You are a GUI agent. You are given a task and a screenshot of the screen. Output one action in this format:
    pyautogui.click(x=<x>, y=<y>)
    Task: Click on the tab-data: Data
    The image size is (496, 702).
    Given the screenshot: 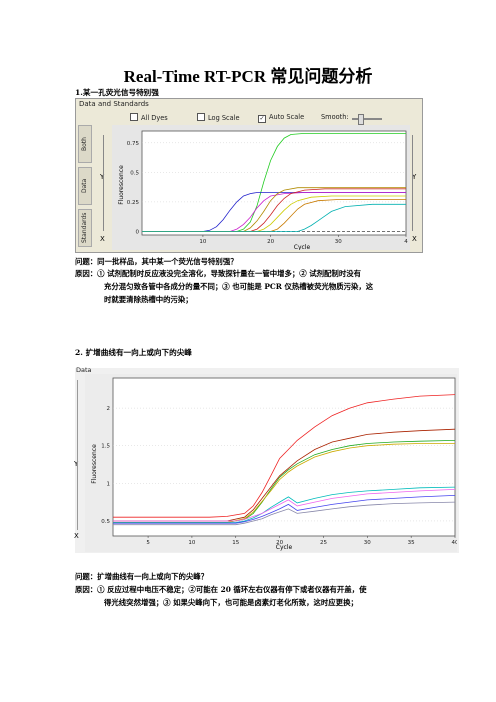 What is the action you would take?
    pyautogui.click(x=85, y=186)
    